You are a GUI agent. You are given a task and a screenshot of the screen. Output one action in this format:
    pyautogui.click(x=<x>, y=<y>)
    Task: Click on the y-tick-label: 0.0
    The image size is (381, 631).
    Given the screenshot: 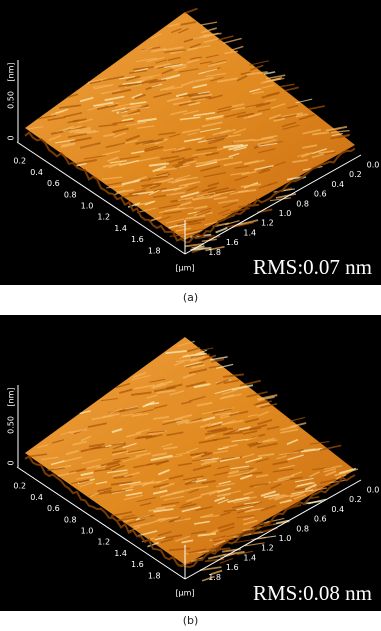 What is the action you would take?
    pyautogui.click(x=373, y=165)
    